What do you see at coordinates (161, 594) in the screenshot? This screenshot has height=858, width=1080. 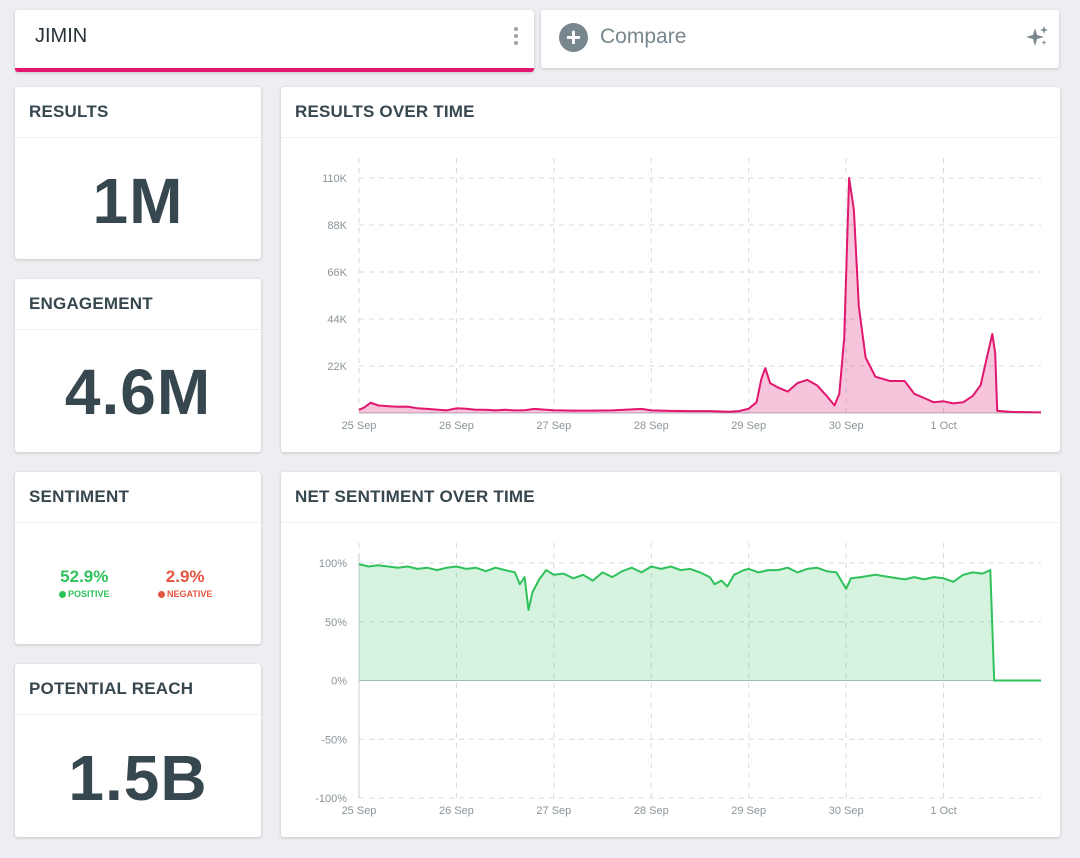 I see `negative-dot-icon` at bounding box center [161, 594].